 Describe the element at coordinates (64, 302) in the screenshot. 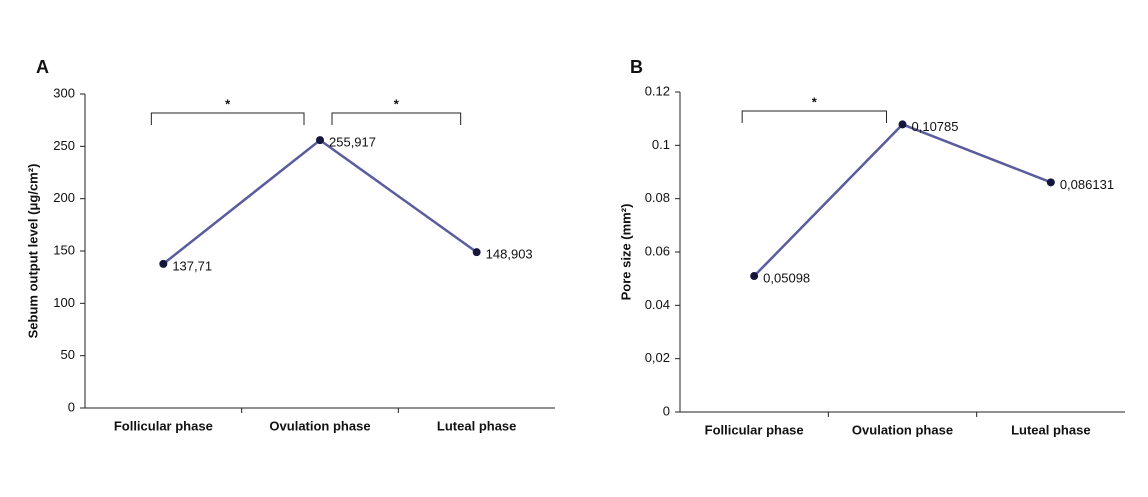

I see `y-tick-label: 100` at that location.